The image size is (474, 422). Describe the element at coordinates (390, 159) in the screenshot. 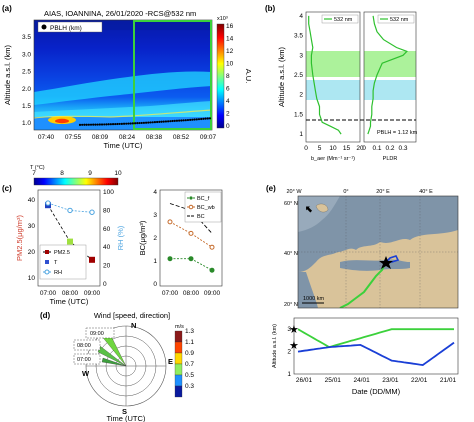

I see `panel-b-right-xlabel: PLDR` at that location.